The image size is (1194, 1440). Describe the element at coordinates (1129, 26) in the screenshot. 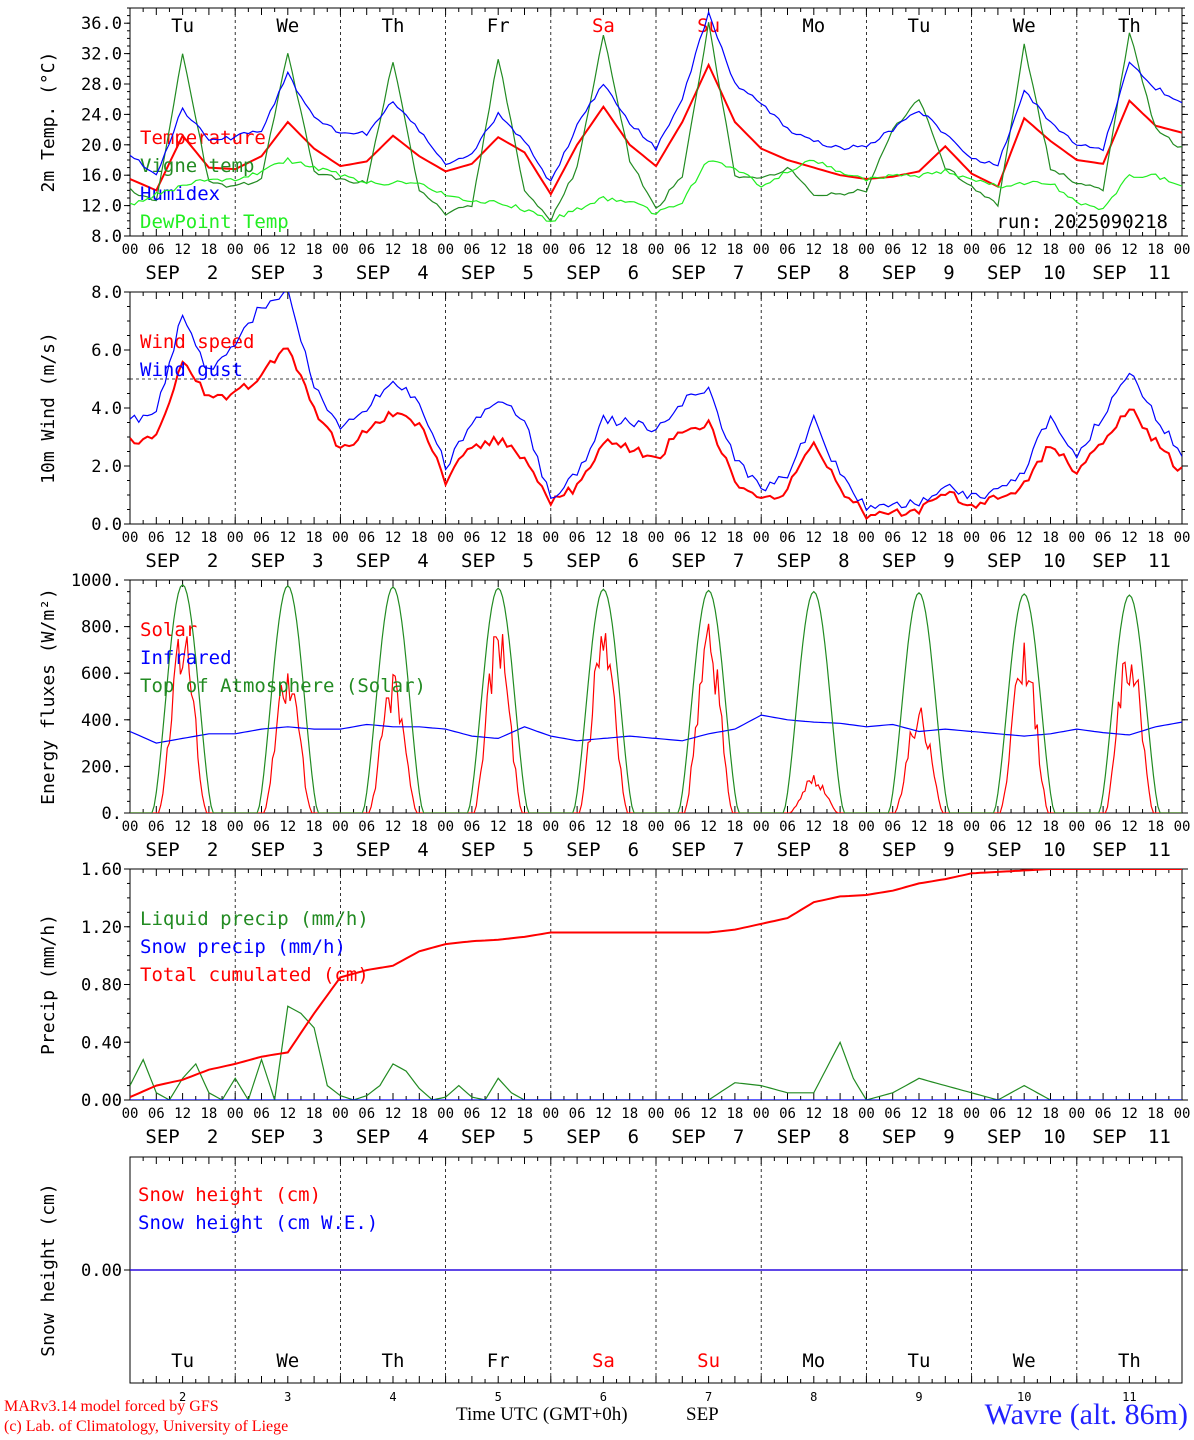

I see `weekday-label: Th` at that location.